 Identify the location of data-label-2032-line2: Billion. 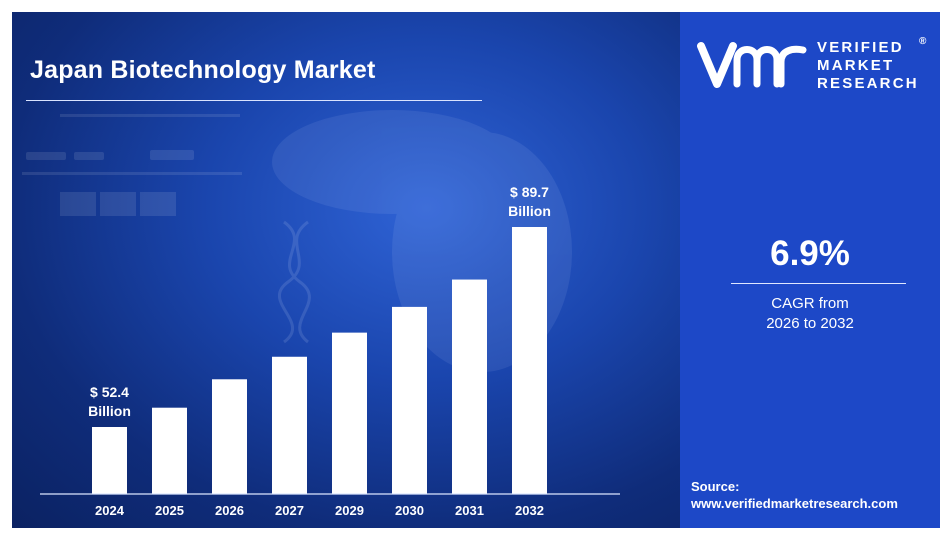
(529, 211).